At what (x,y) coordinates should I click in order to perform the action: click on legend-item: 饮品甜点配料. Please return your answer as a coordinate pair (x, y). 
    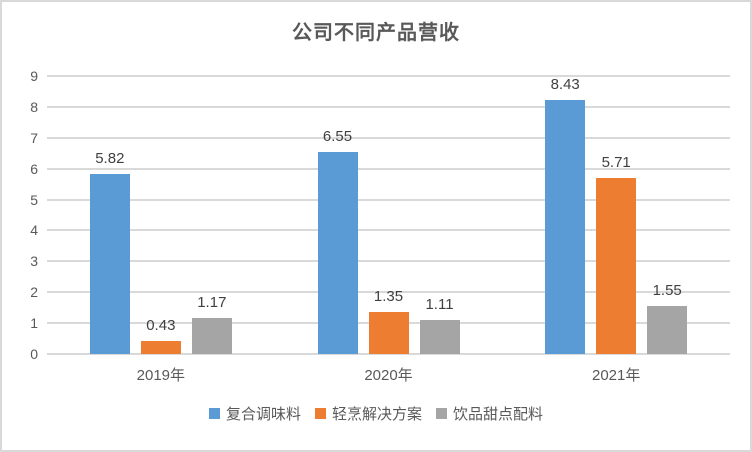
    Looking at the image, I should click on (489, 413).